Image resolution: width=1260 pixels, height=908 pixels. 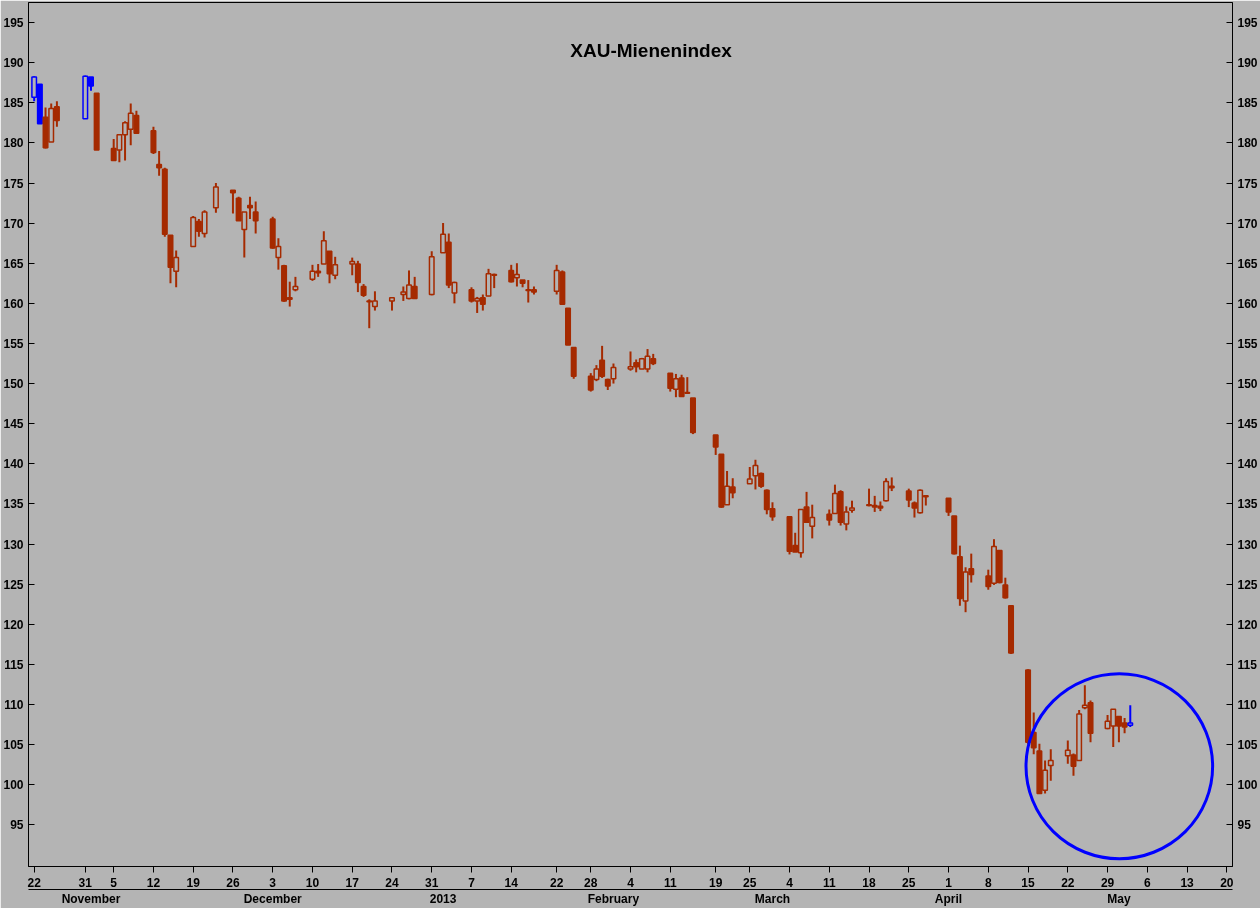 I want to click on x-tick-label: 20, so click(x=1227, y=882).